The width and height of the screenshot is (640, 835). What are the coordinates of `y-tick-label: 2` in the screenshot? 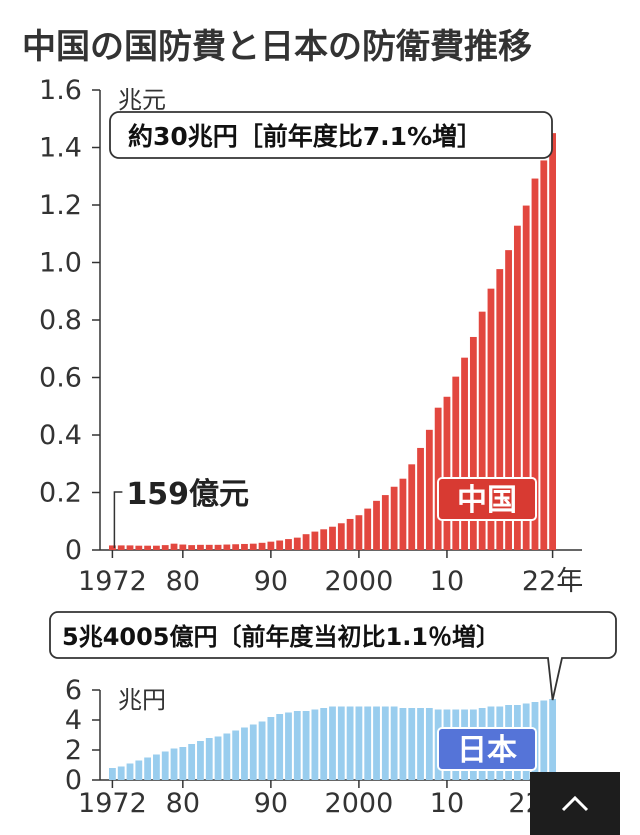 It's located at (73, 750).